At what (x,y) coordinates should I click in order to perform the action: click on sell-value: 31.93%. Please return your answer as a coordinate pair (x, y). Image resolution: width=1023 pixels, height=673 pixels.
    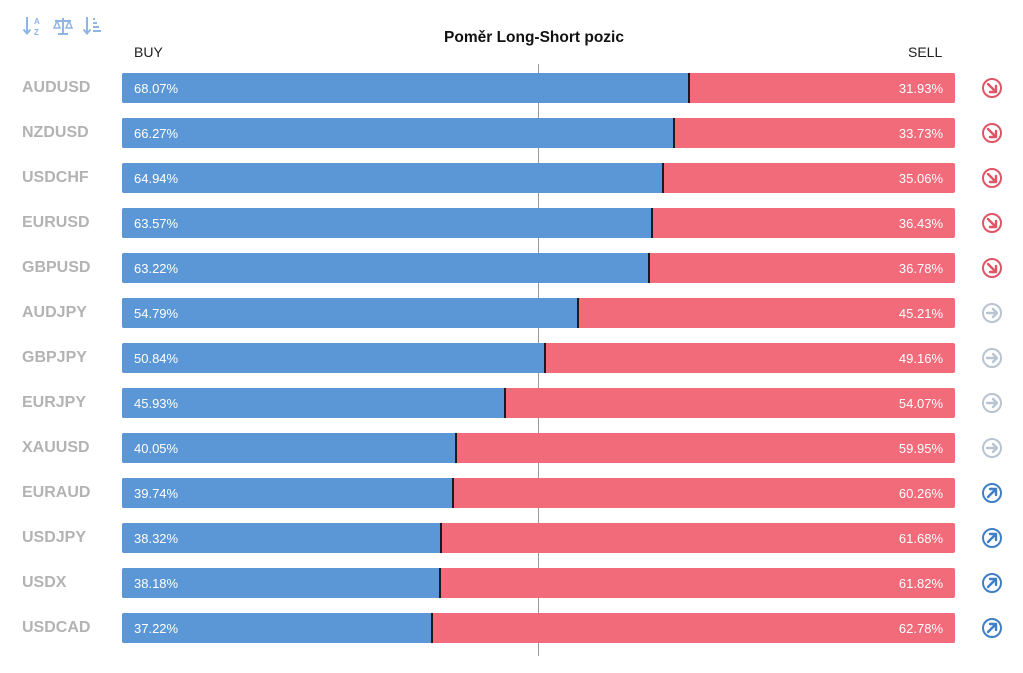
    Looking at the image, I should click on (920, 88).